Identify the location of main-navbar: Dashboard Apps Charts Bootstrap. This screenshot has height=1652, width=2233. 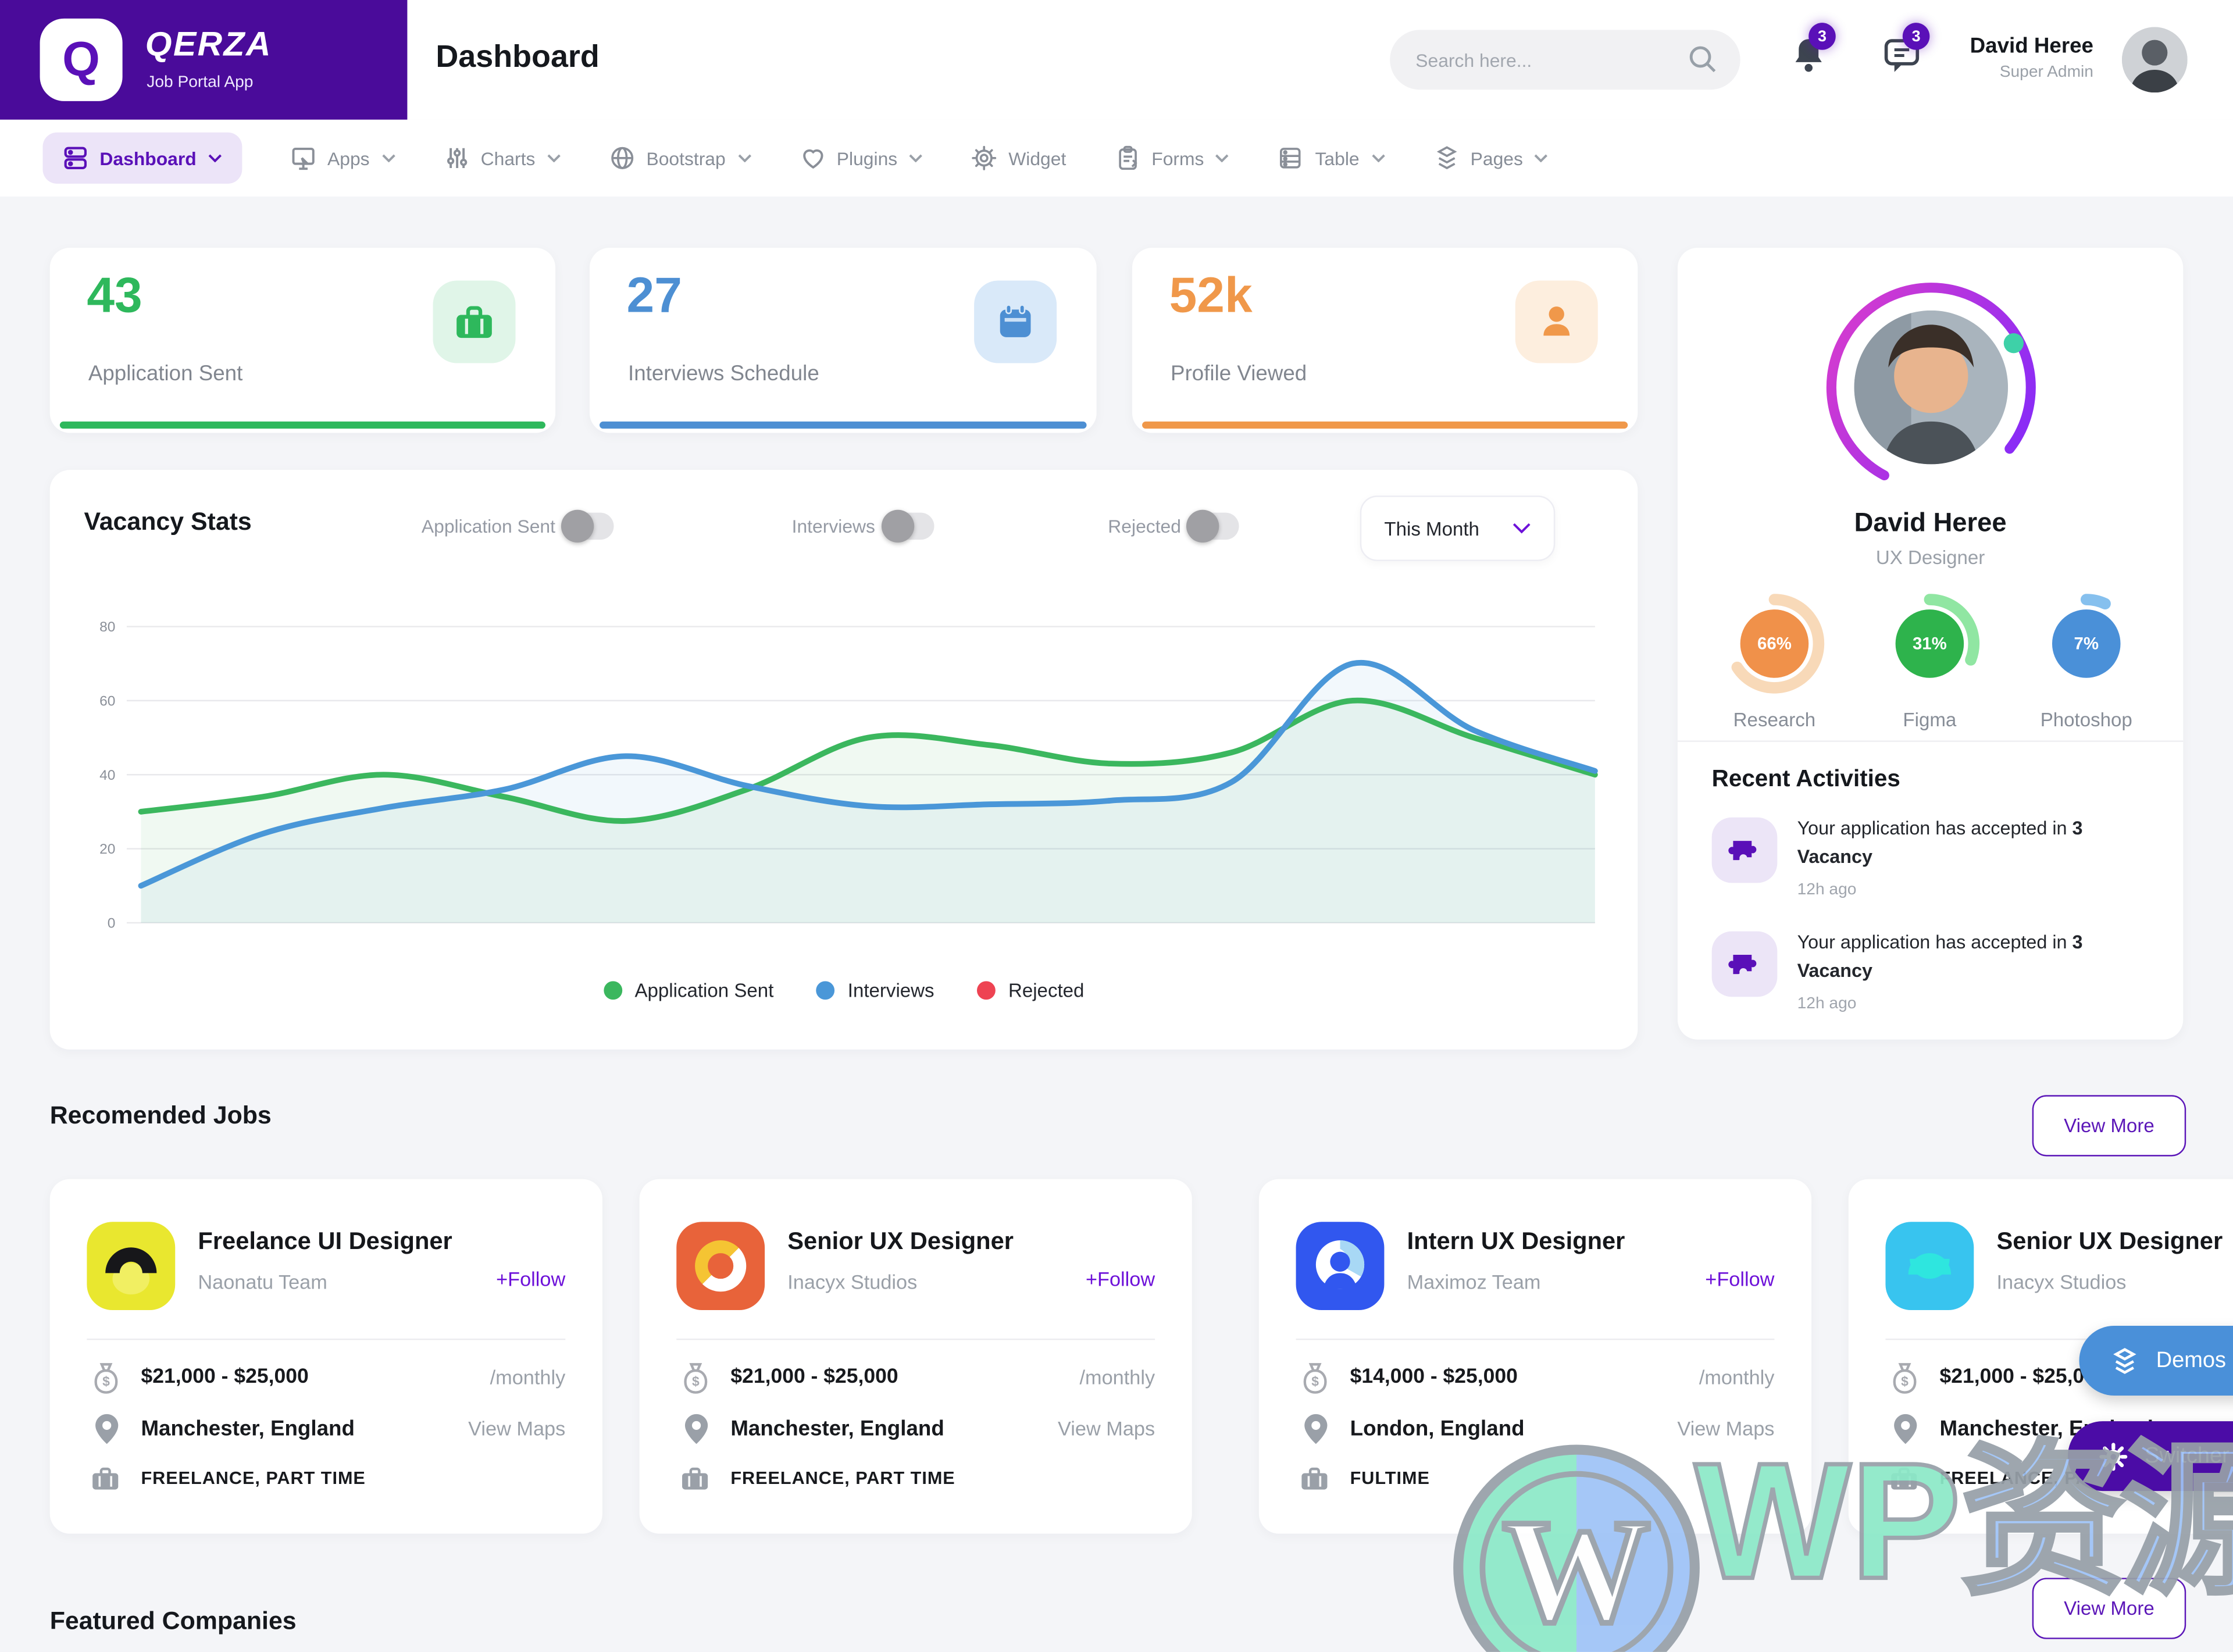
(1116, 158).